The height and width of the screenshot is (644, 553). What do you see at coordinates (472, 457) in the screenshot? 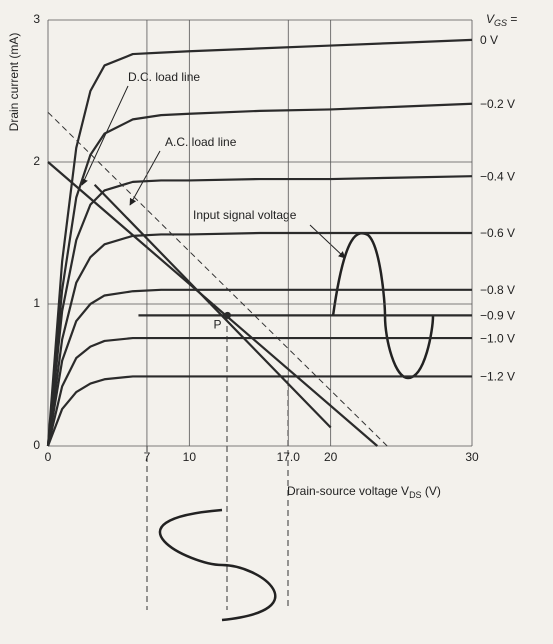
I see `x-tick-label: 30` at bounding box center [472, 457].